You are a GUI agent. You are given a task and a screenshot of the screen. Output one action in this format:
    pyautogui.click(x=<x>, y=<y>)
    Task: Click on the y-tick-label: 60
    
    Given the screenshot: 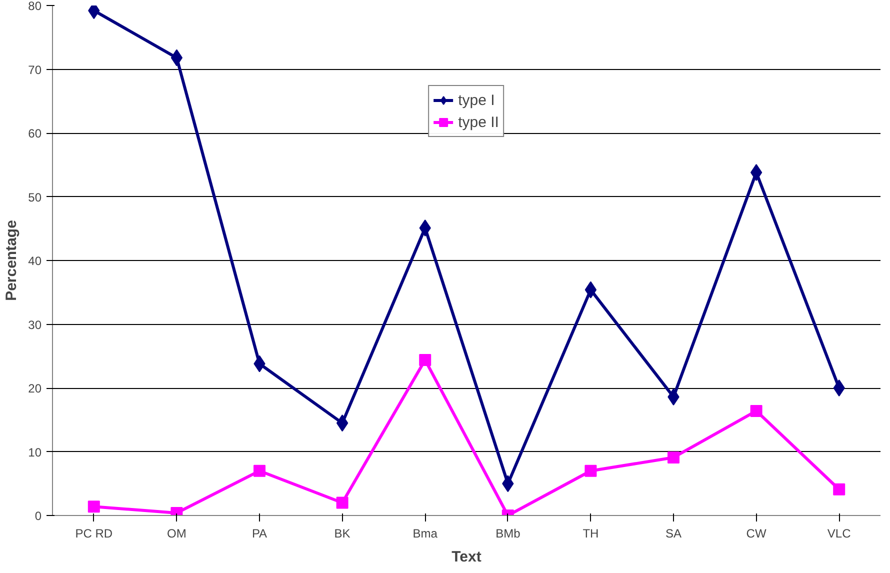 What is the action you would take?
    pyautogui.click(x=35, y=133)
    